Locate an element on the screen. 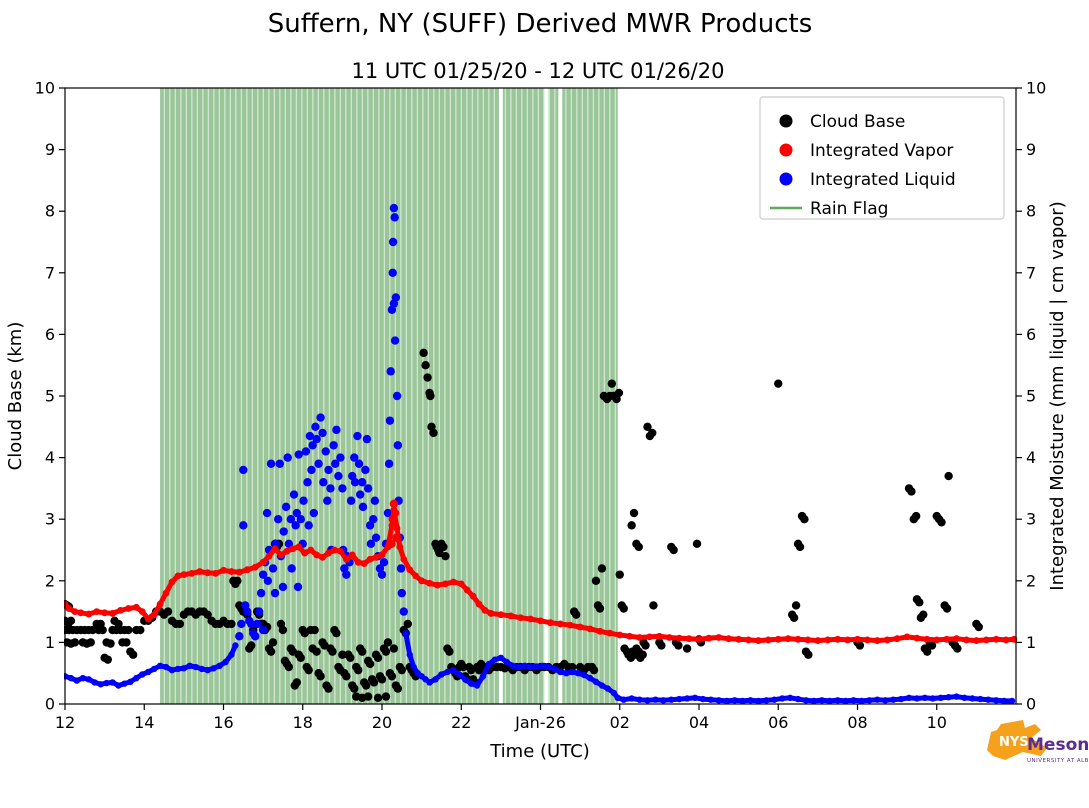 Image resolution: width=1089 pixels, height=808 pixels. x-tick-label: 14 is located at coordinates (144, 722).